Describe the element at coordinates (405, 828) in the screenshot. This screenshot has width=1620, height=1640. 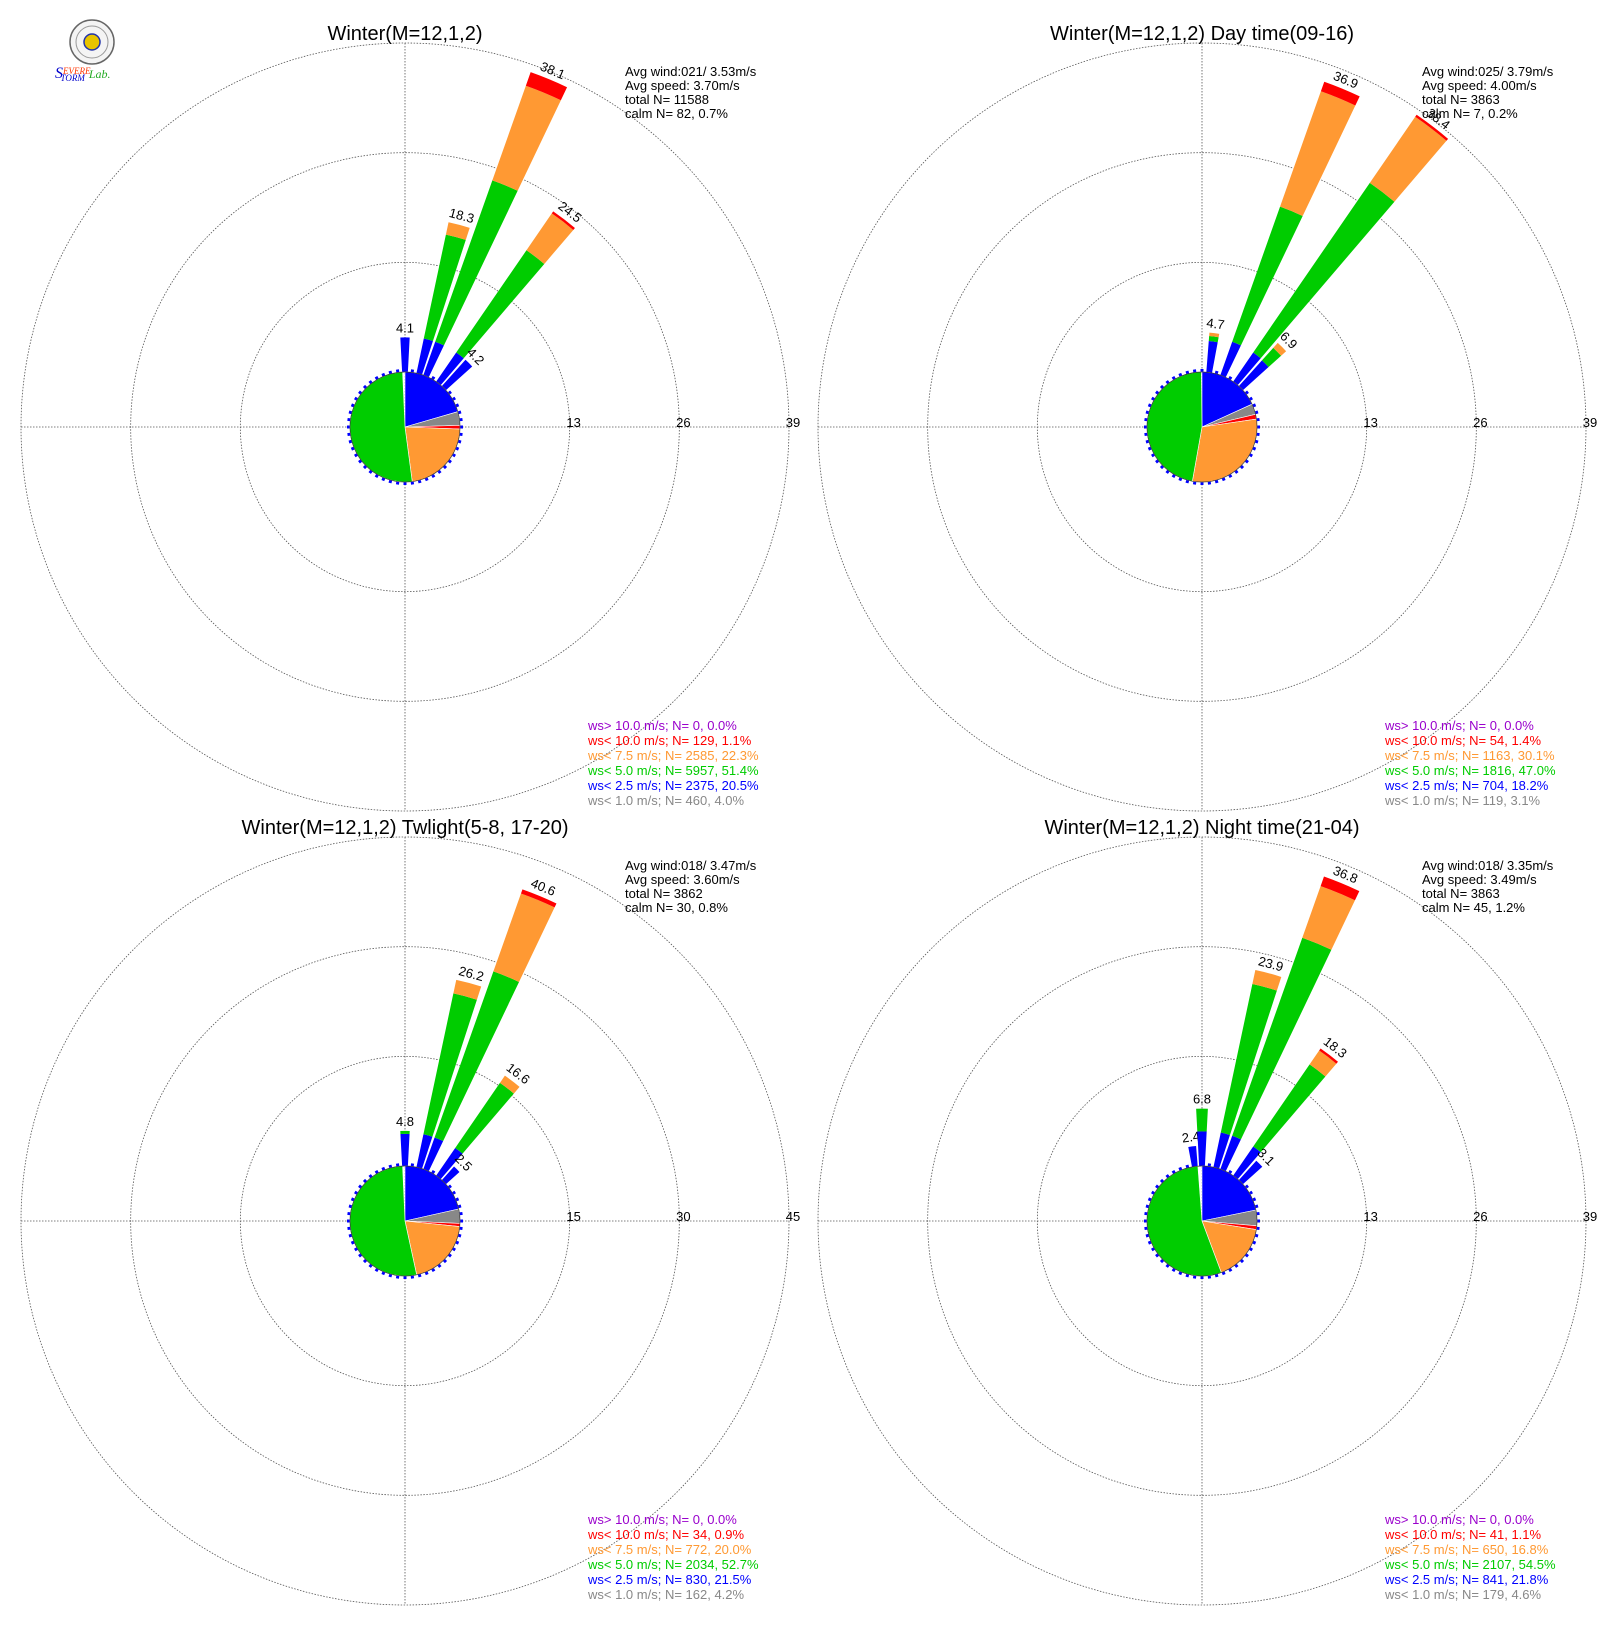
I see `panel-title: Winter(M=12,1,2) Twlight(5-8, 17-20)` at that location.